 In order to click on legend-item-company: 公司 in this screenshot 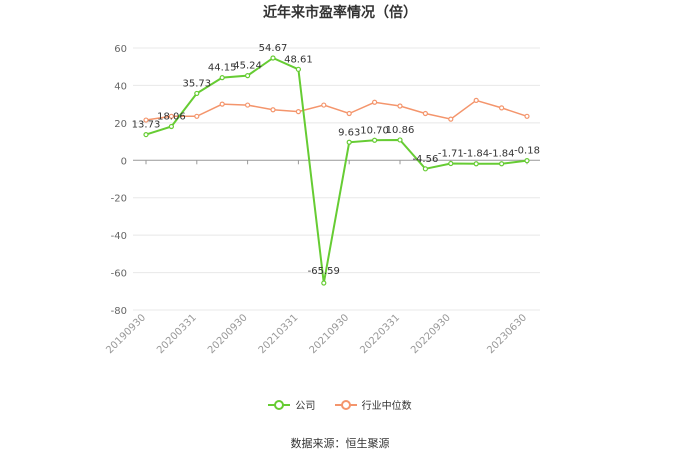, I will do `click(291, 404)`.